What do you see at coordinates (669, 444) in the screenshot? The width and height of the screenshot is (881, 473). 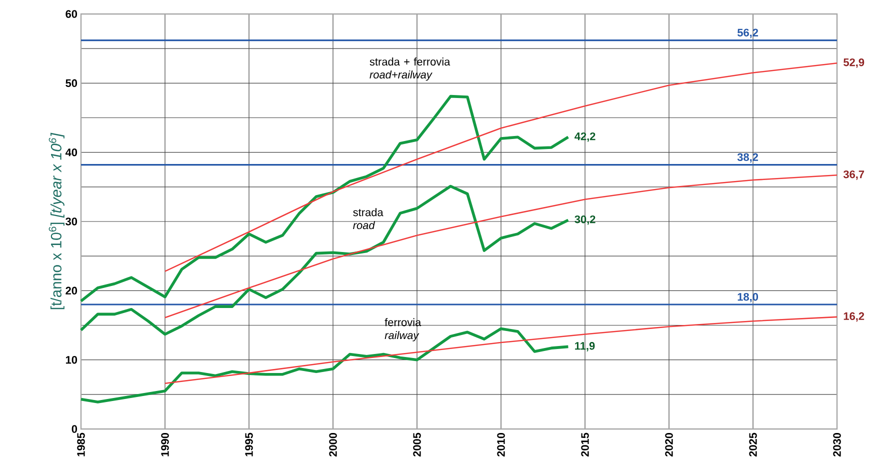 I see `x-tick-label: 2020` at bounding box center [669, 444].